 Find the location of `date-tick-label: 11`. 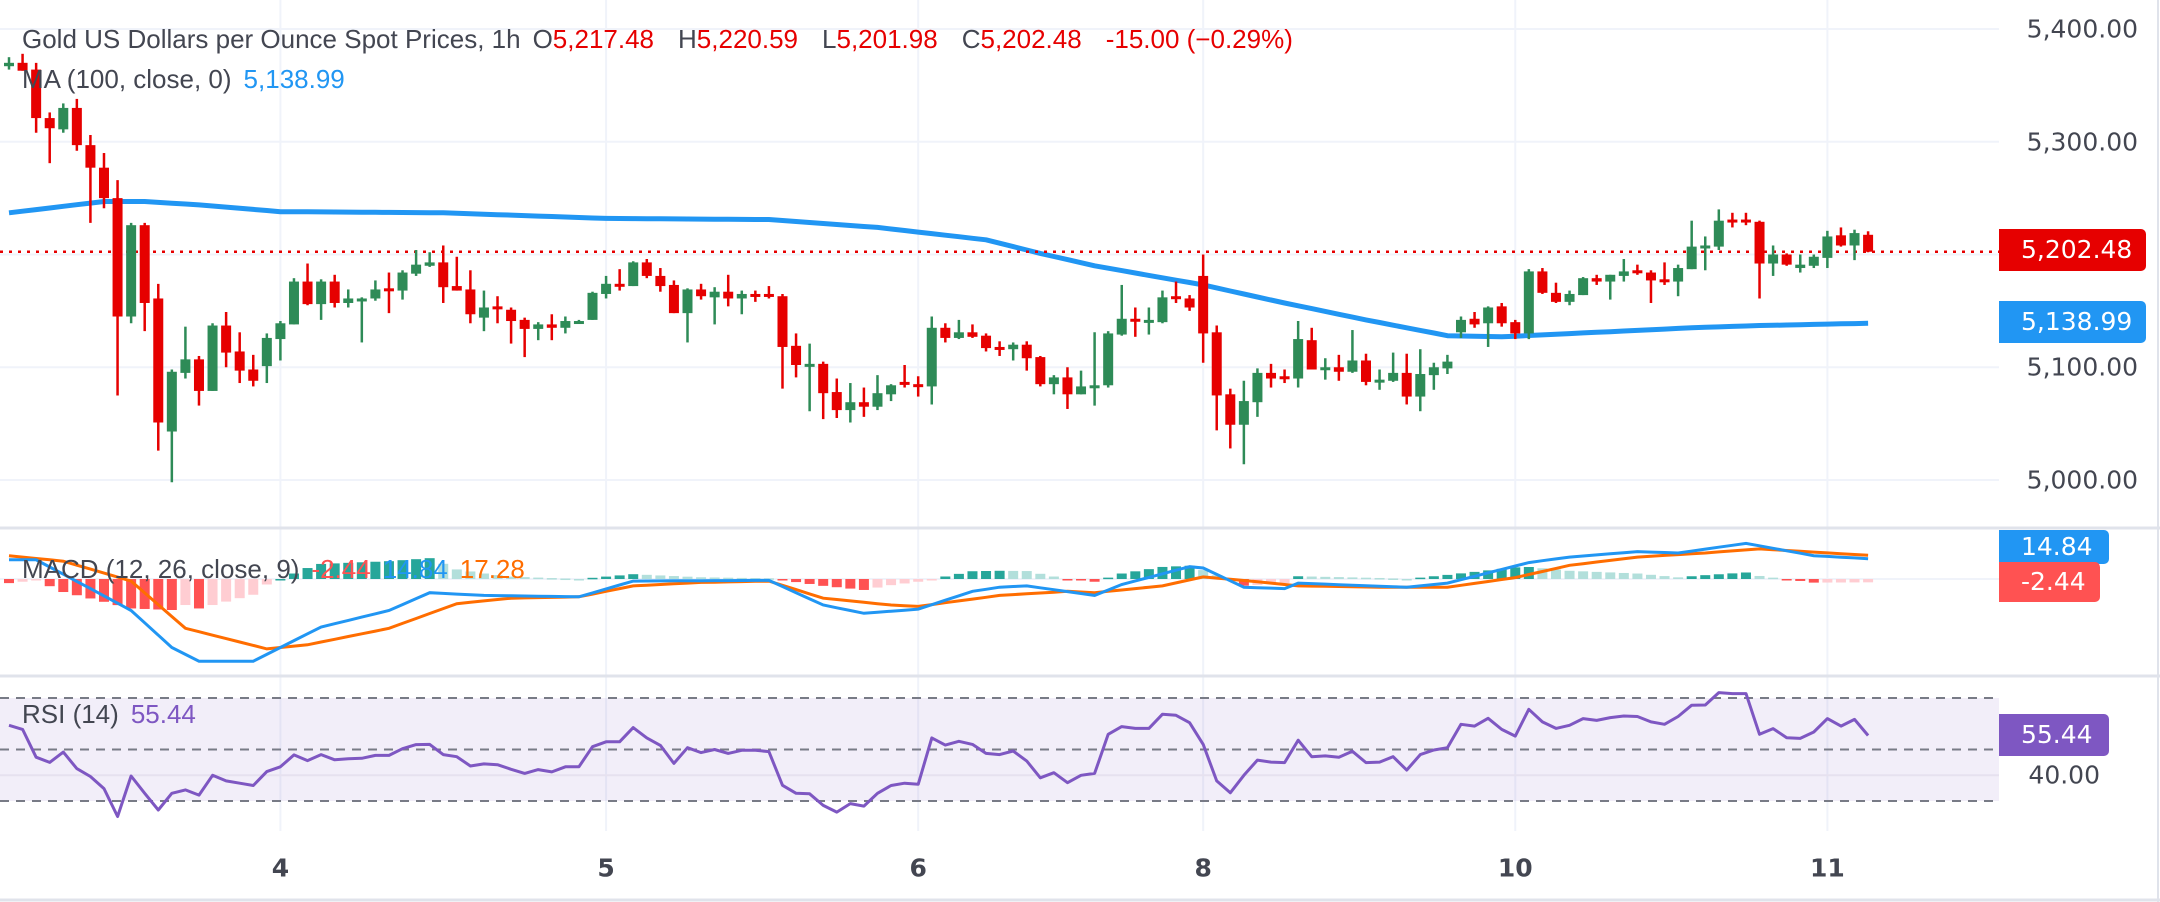

date-tick-label: 11 is located at coordinates (1827, 868).